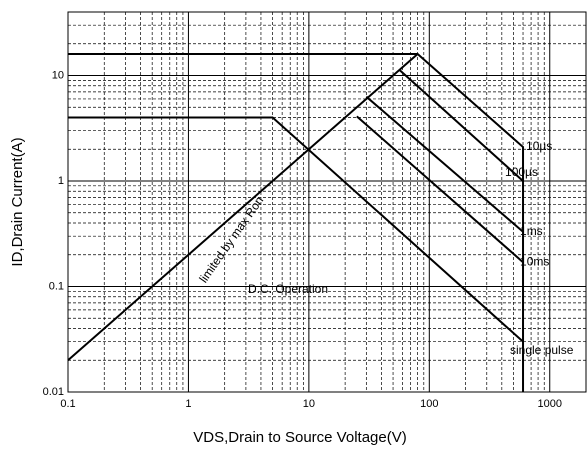  Describe the element at coordinates (288, 289) in the screenshot. I see `series-label: D.C. Operation` at that location.